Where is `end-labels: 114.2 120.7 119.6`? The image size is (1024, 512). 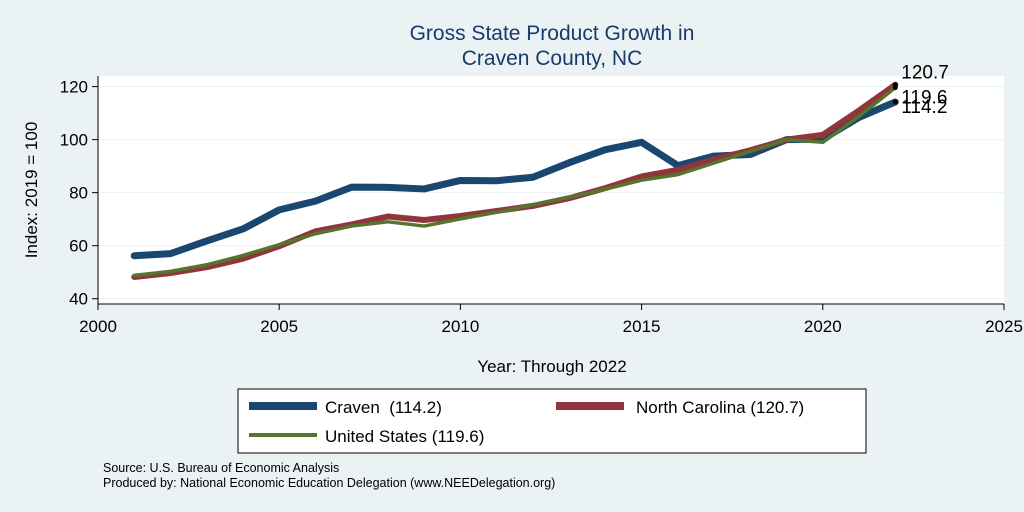 end-labels: 114.2 120.7 119.6 is located at coordinates (920, 90).